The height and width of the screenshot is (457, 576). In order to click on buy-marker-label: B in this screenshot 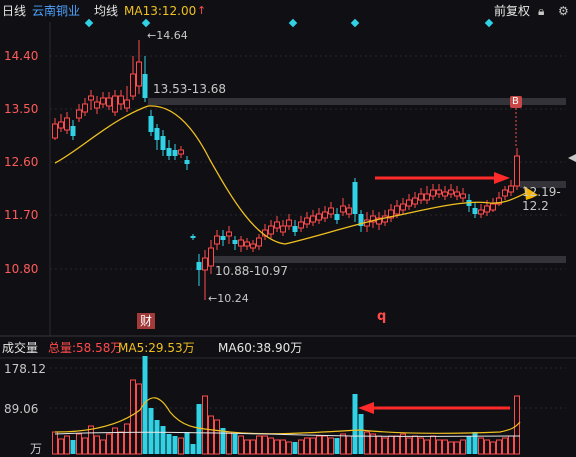, I will do `click(515, 101)`.